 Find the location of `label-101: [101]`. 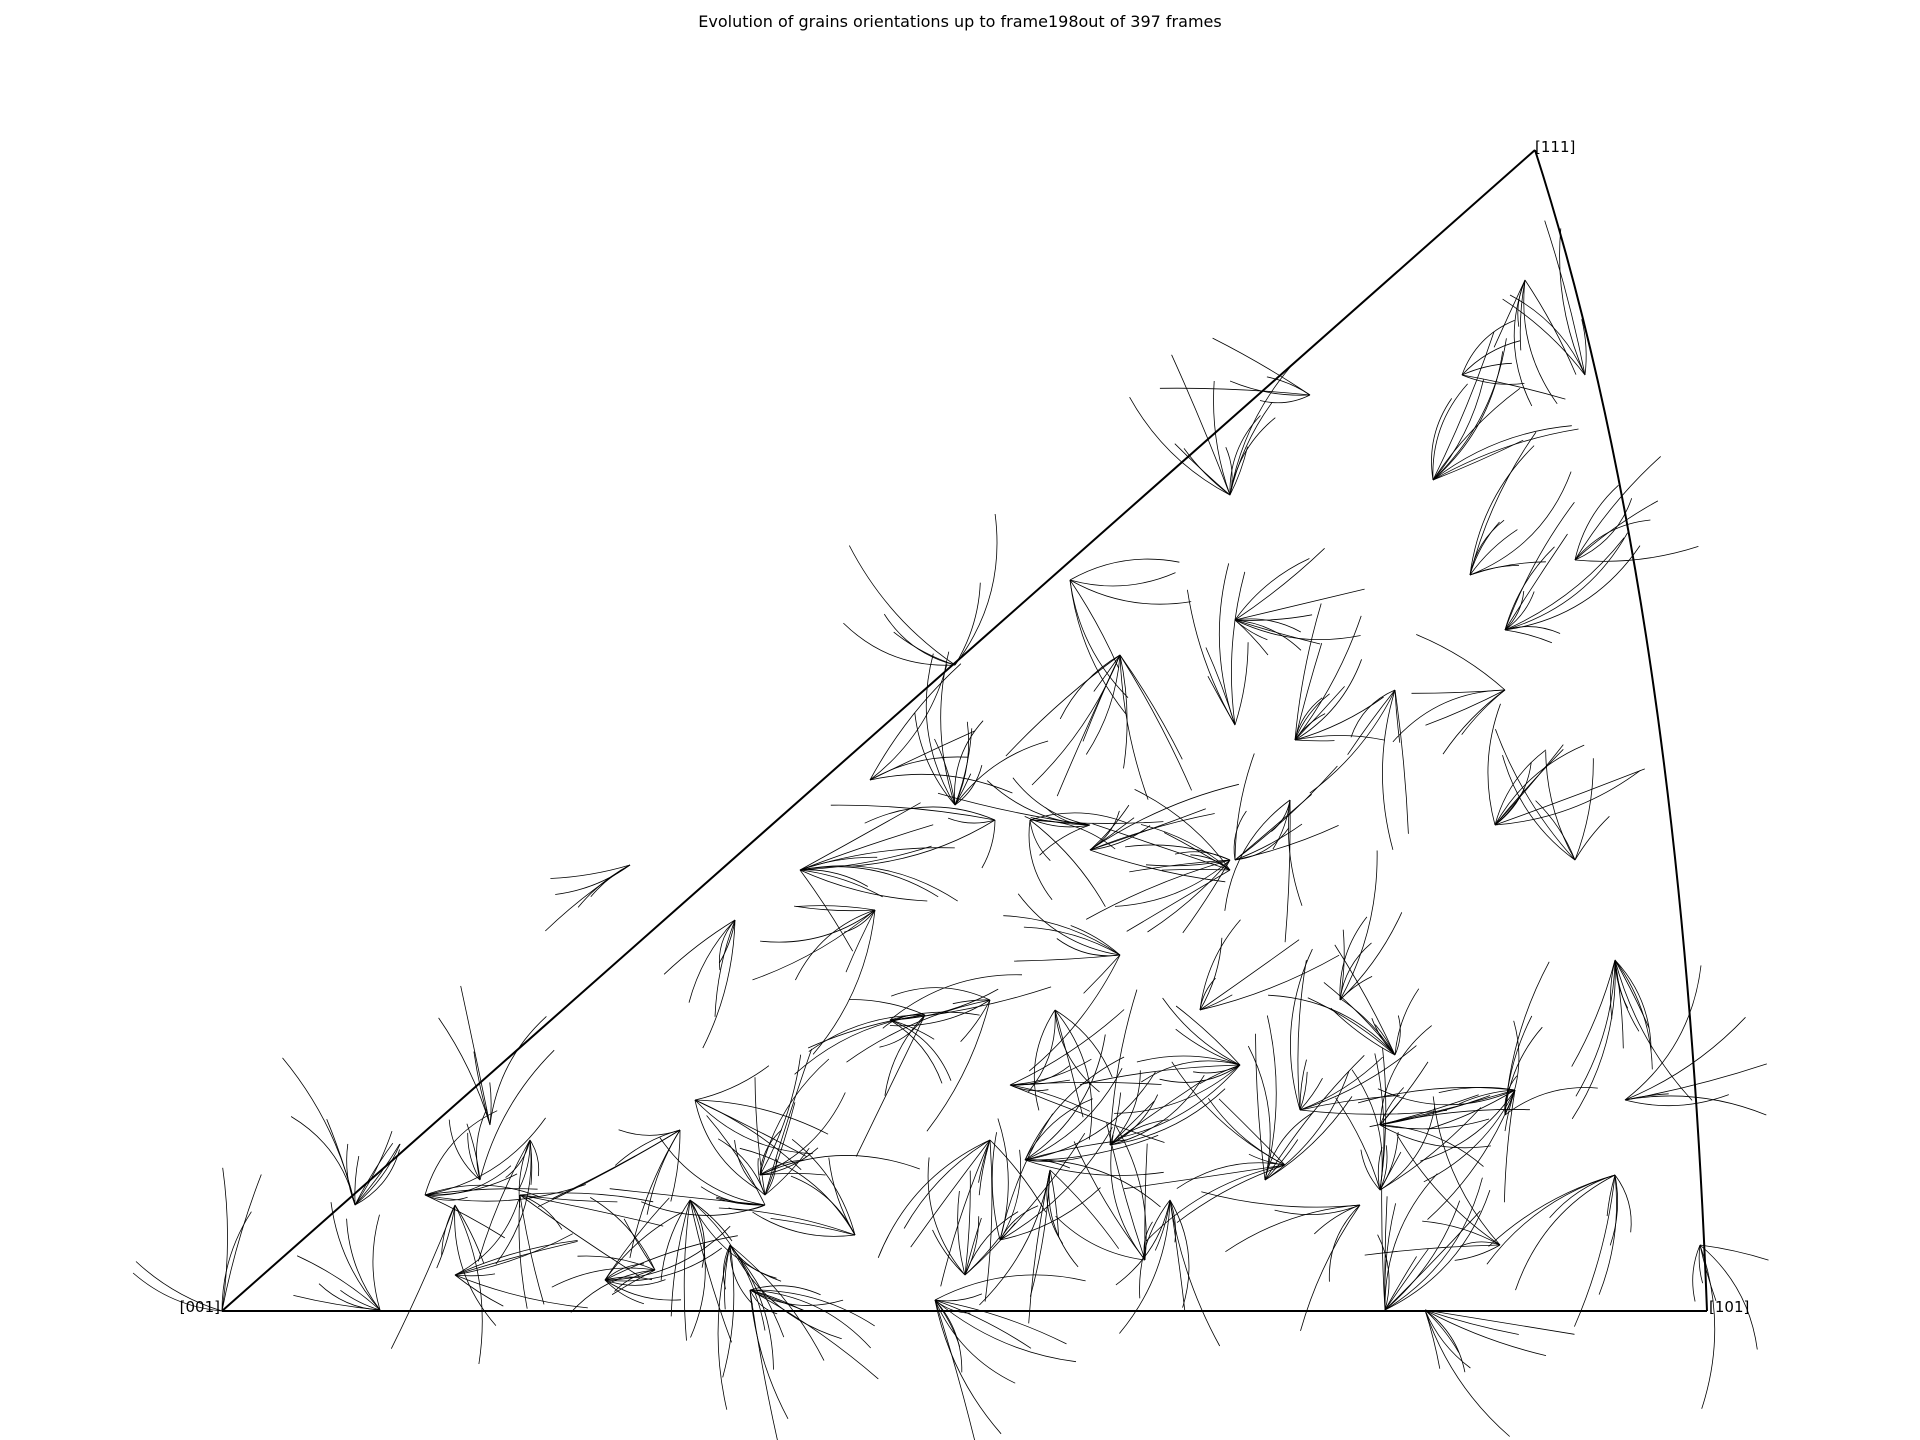

label-101: [101] is located at coordinates (1729, 1307).